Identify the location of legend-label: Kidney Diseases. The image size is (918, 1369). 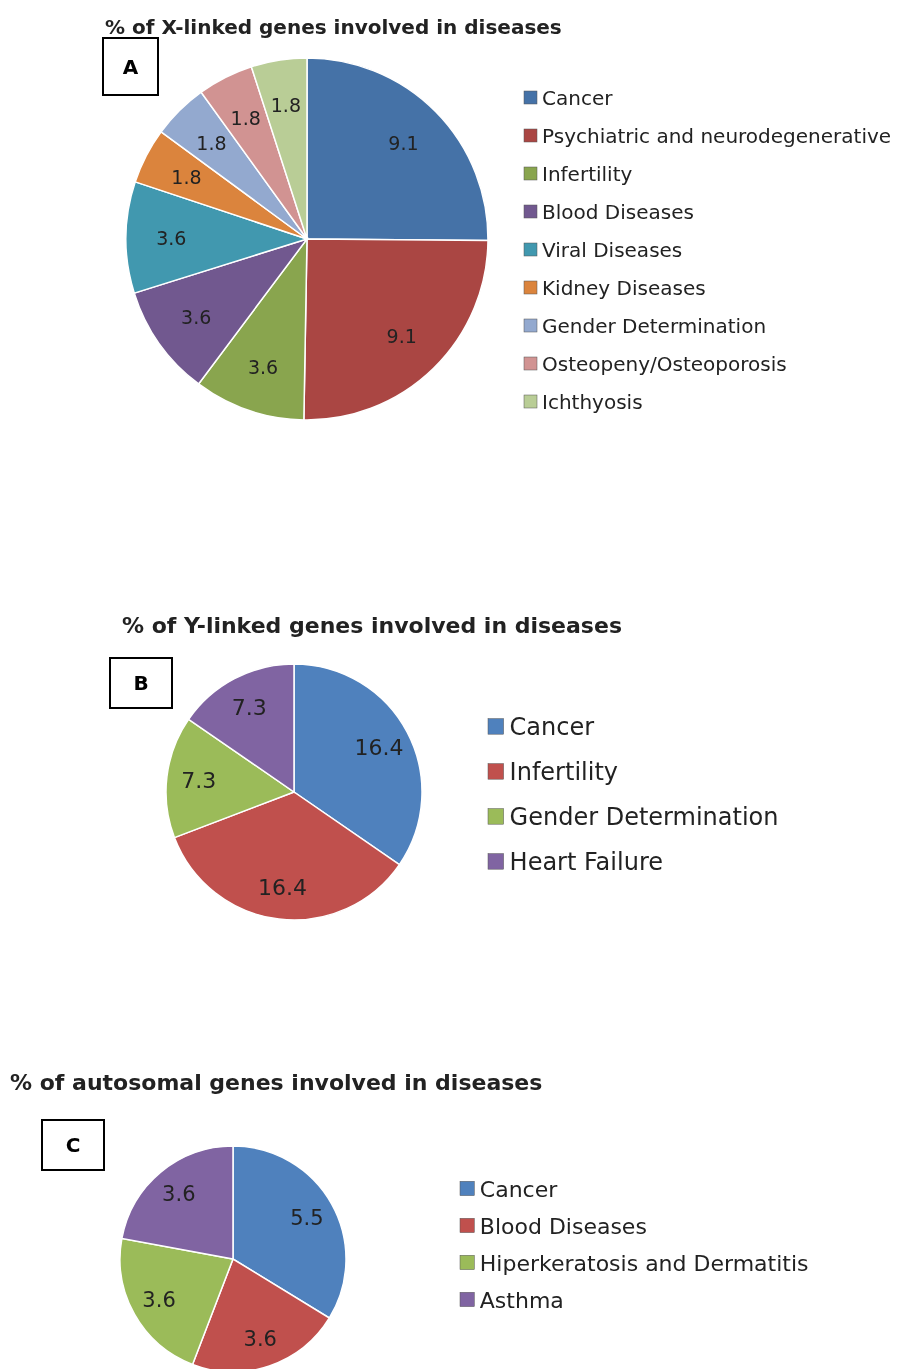
(624, 288).